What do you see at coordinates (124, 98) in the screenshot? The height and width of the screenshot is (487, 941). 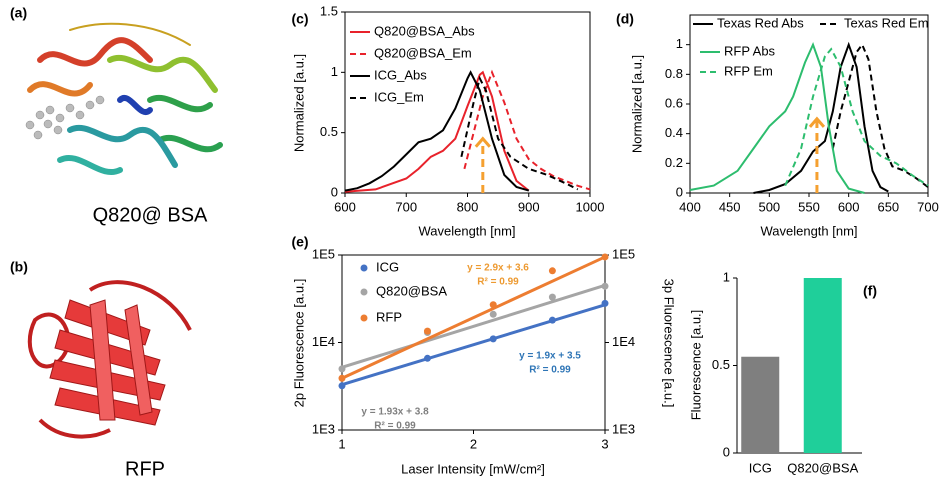 I see `protein-image-a` at bounding box center [124, 98].